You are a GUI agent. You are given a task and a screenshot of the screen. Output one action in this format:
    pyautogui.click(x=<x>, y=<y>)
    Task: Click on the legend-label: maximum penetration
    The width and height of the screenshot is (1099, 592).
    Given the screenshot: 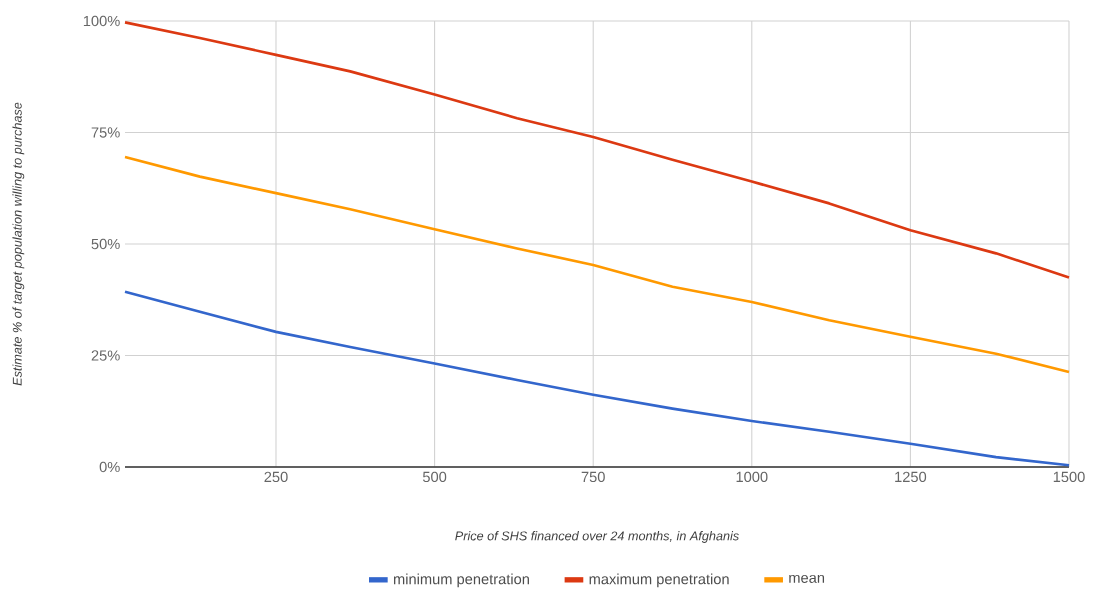 What is the action you would take?
    pyautogui.click(x=659, y=580)
    